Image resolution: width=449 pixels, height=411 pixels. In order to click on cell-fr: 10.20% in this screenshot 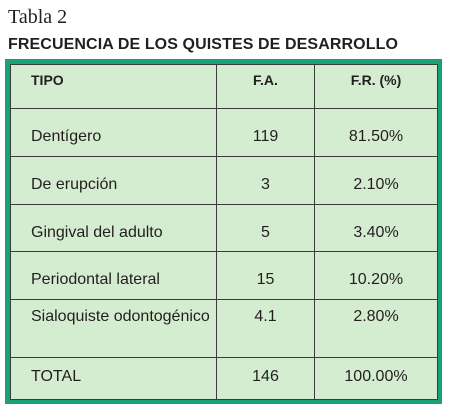, I will do `click(376, 276)`.